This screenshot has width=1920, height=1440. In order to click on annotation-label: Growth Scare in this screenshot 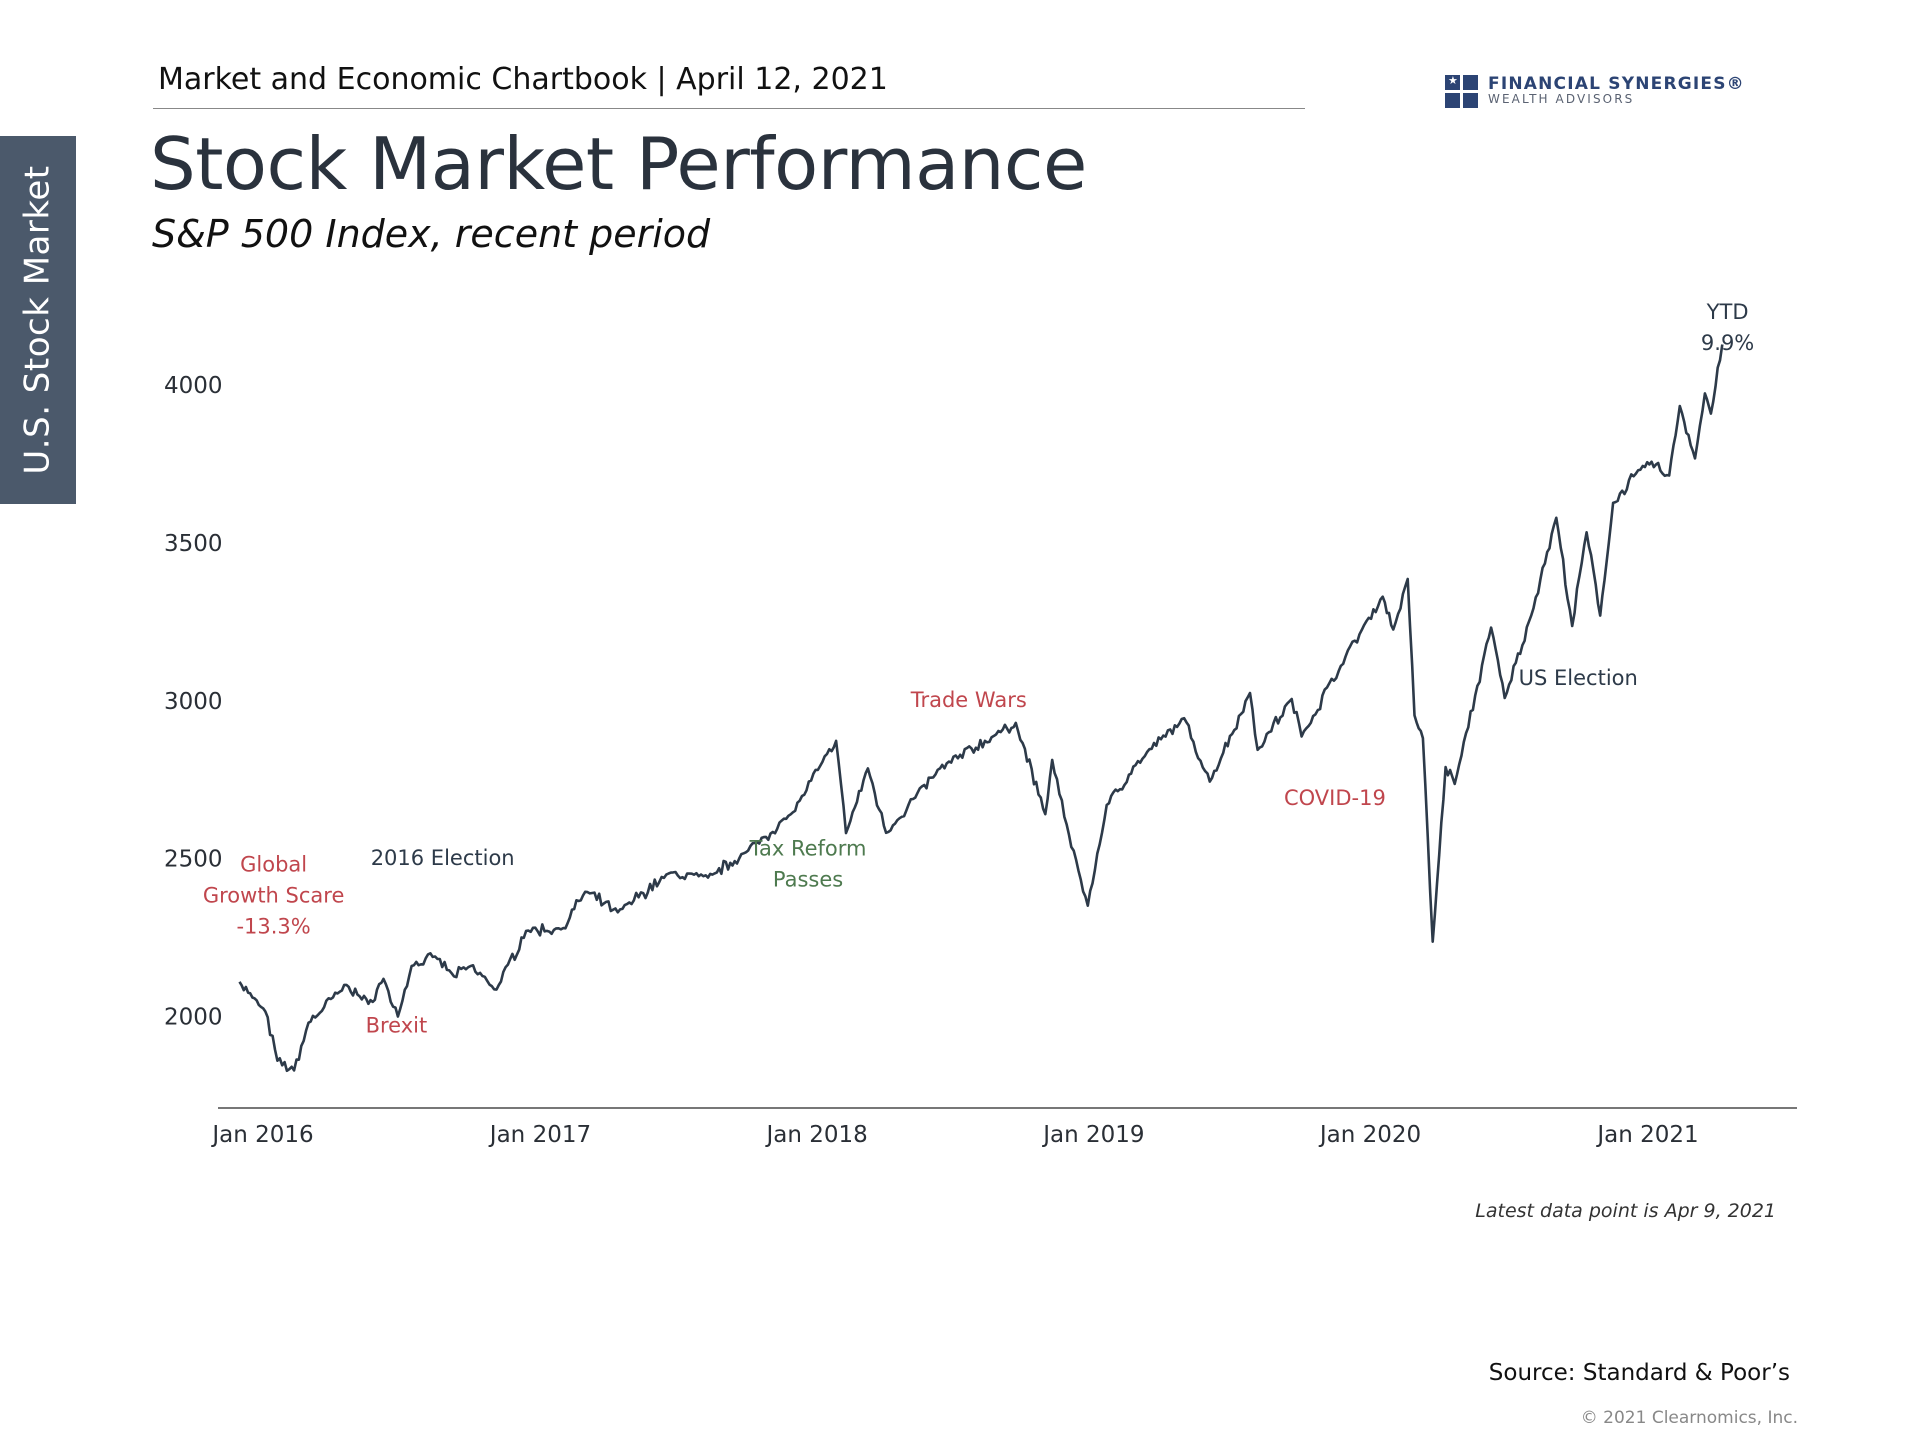, I will do `click(274, 895)`.